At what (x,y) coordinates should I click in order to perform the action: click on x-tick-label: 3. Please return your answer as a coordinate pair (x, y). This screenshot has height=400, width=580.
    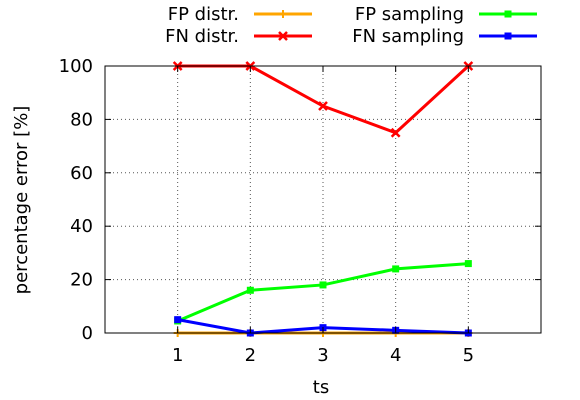
    Looking at the image, I should click on (322, 355).